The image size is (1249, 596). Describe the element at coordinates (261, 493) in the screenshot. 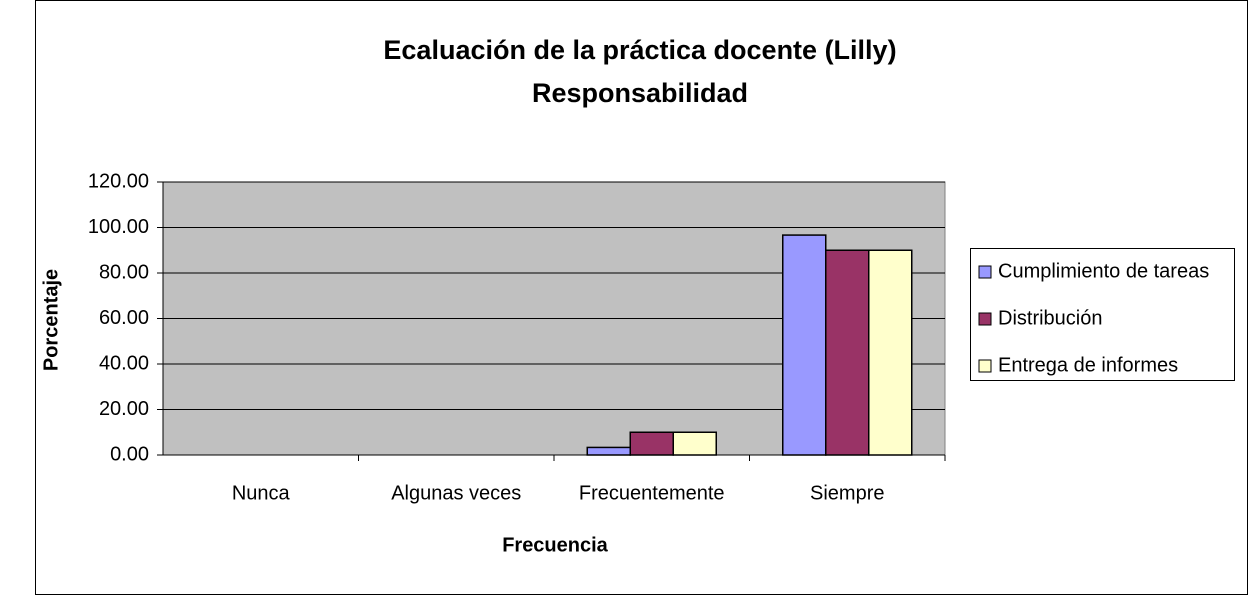

I see `x-tick-label: Nunca` at that location.